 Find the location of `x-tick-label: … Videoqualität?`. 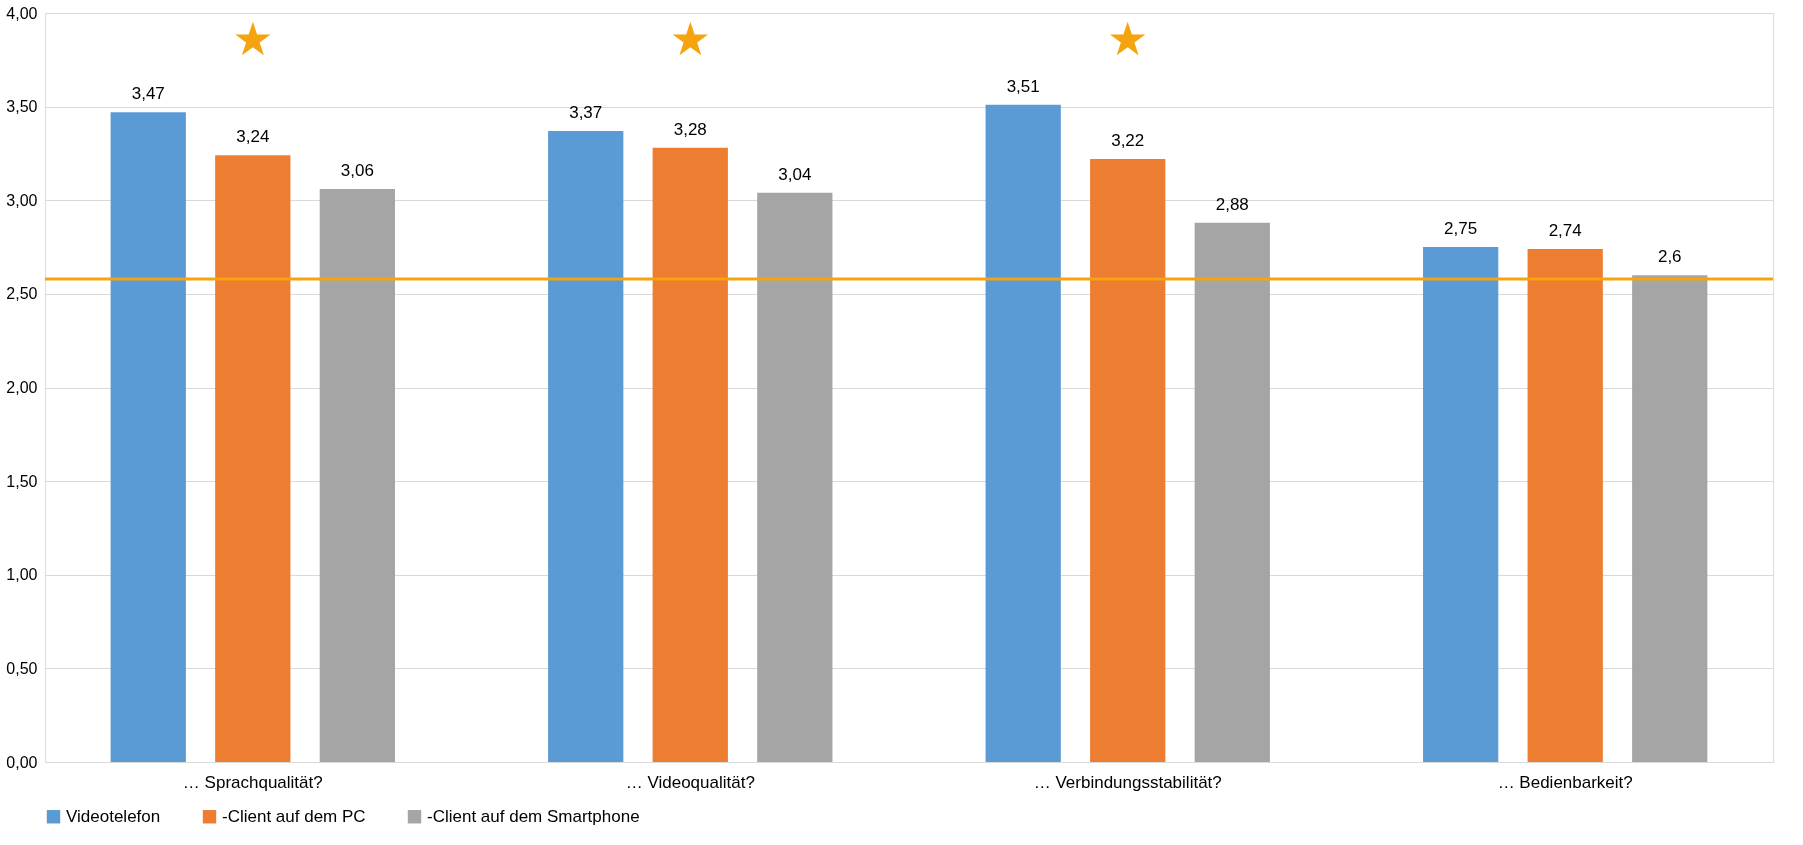

x-tick-label: … Videoqualität? is located at coordinates (690, 782).